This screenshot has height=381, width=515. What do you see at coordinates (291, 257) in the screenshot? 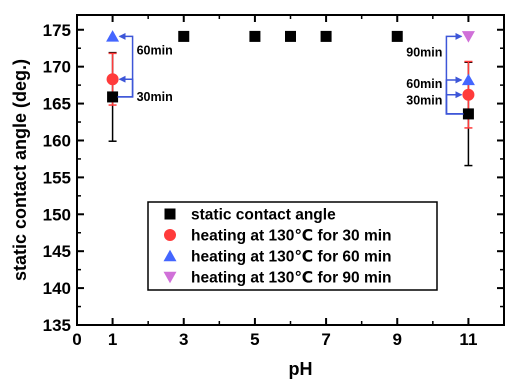
I see `legend-entry-label: heating at 130℃ for 60 min` at bounding box center [291, 257].